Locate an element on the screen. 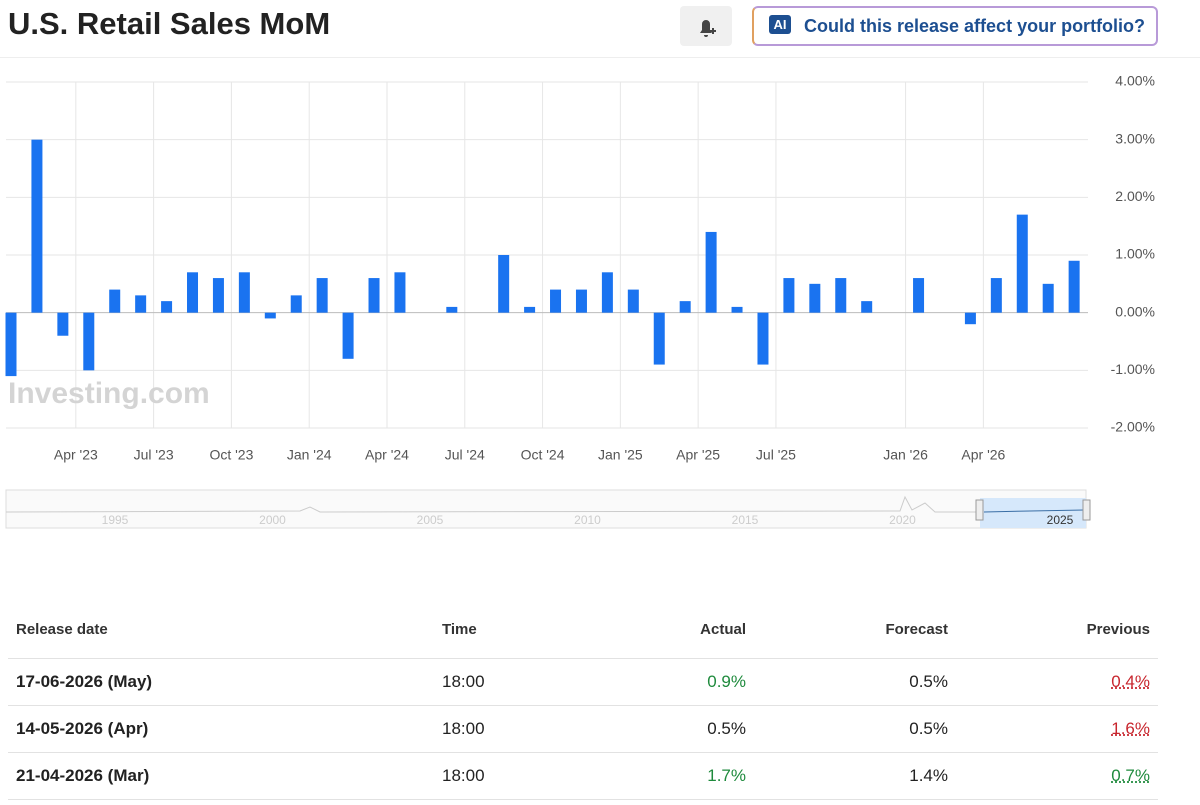  table-cell-previous: 0.7% is located at coordinates (1130, 775).